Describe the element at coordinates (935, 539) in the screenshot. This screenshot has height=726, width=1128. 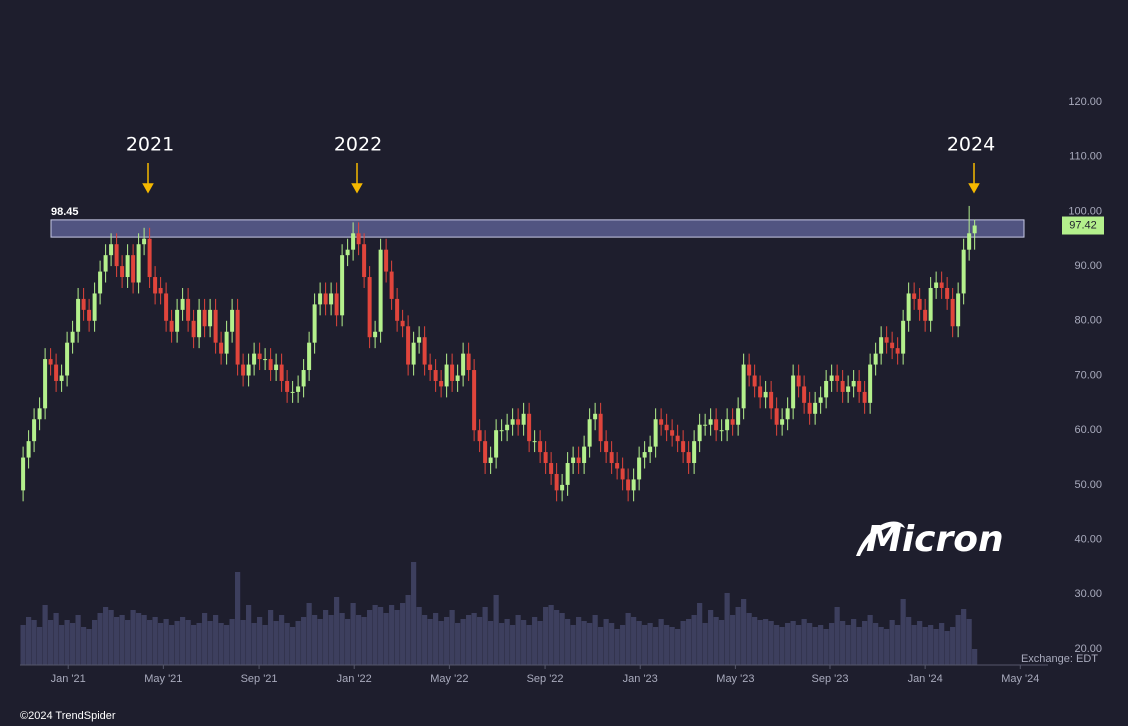
I see `watermark-logo: Micron` at that location.